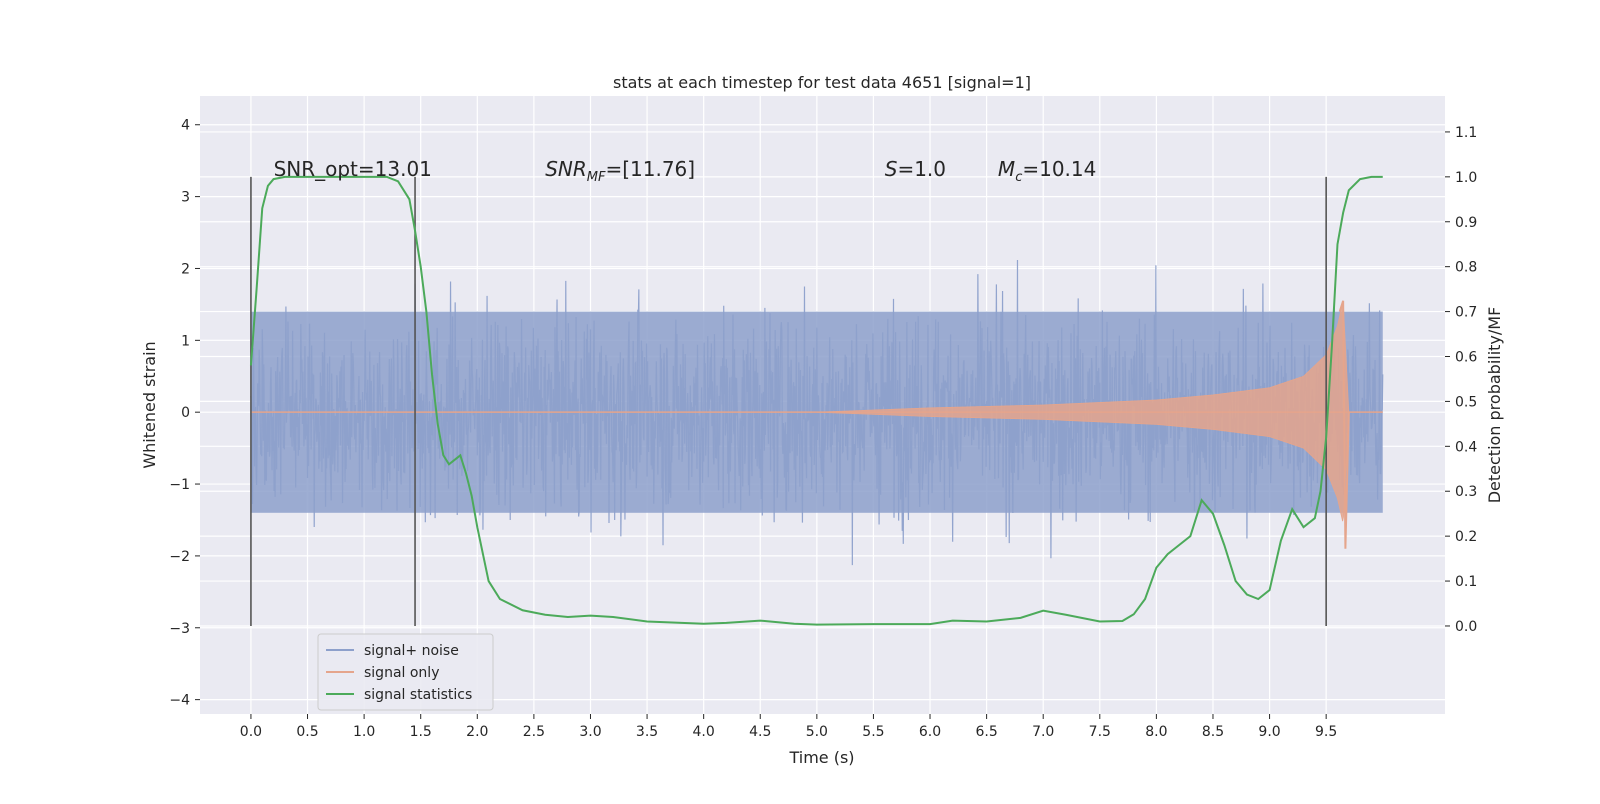  What do you see at coordinates (921, 169) in the screenshot?
I see `annotation-suffix: =1.0` at bounding box center [921, 169].